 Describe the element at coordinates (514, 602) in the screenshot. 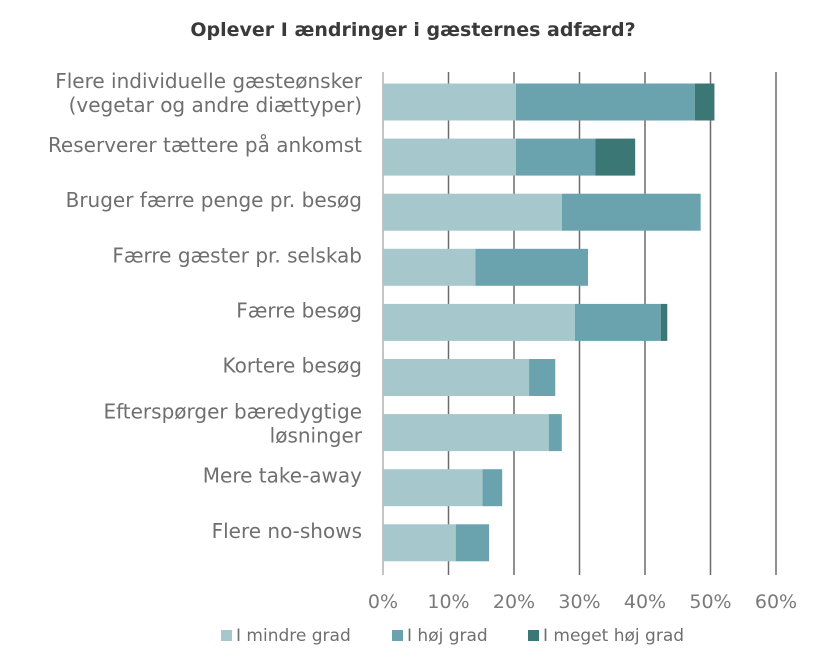

I see `x-tick-label: 20%` at that location.